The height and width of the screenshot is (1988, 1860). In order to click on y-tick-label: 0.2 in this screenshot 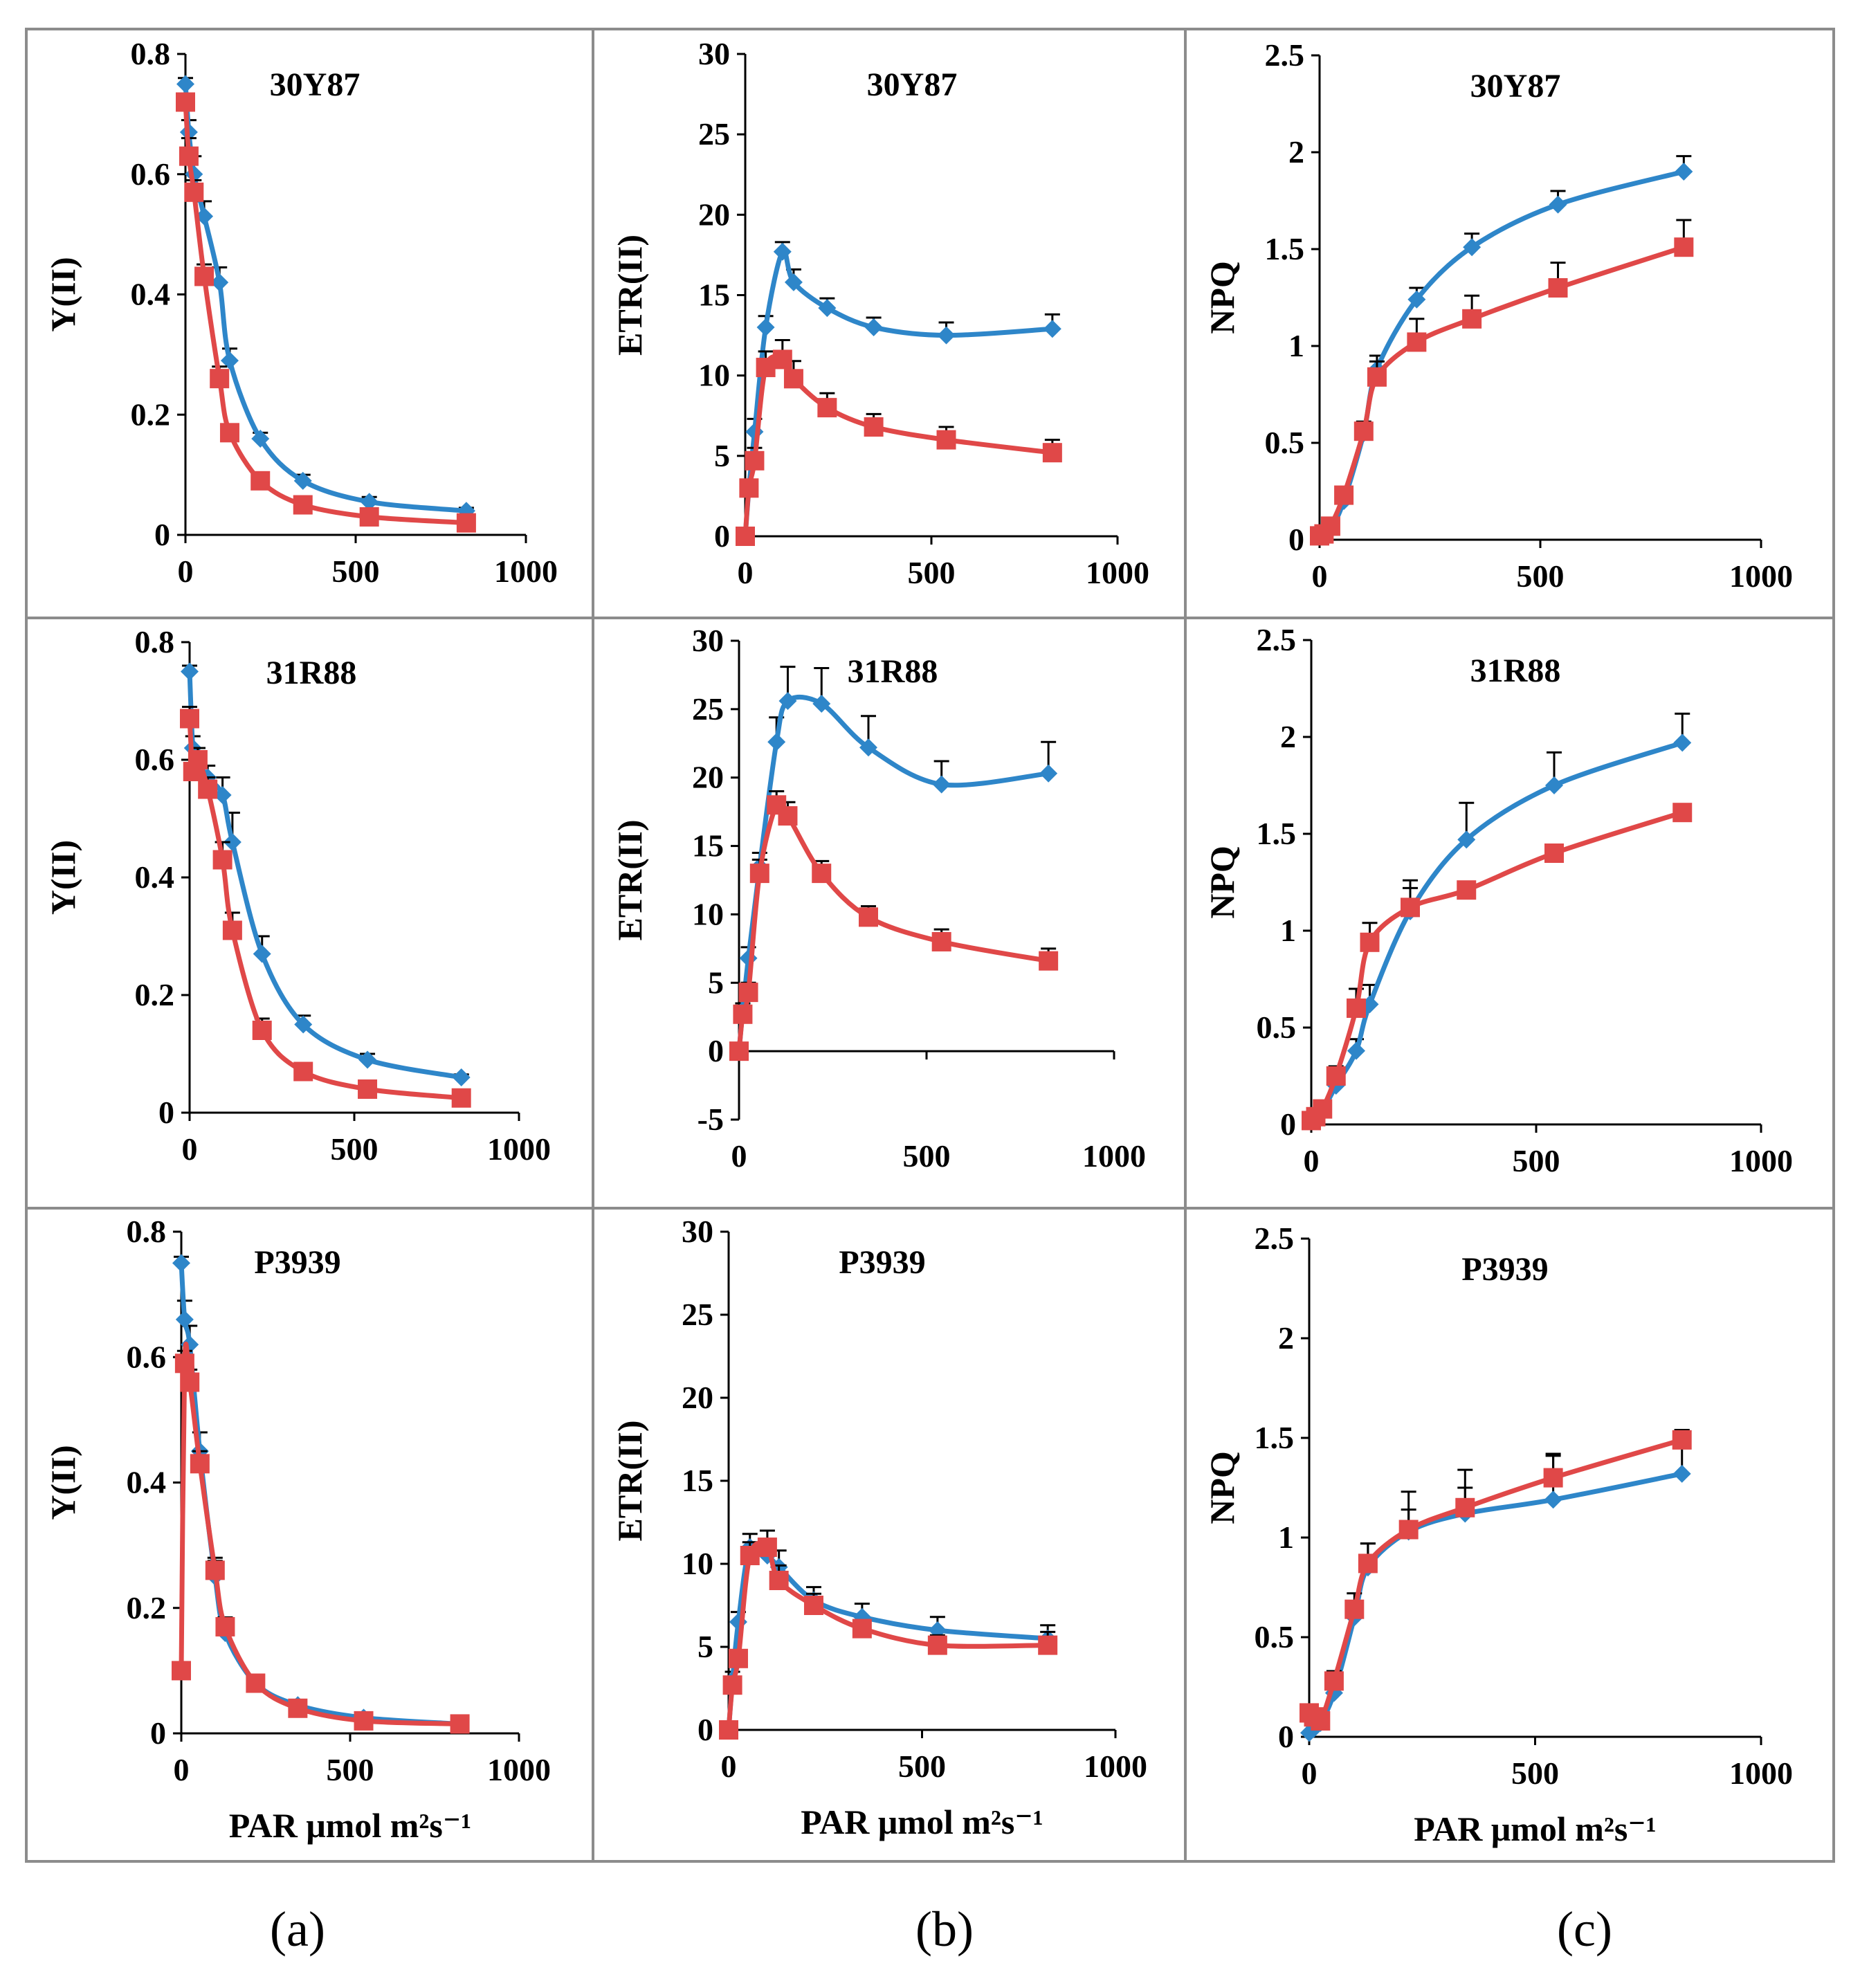, I will do `click(155, 994)`.